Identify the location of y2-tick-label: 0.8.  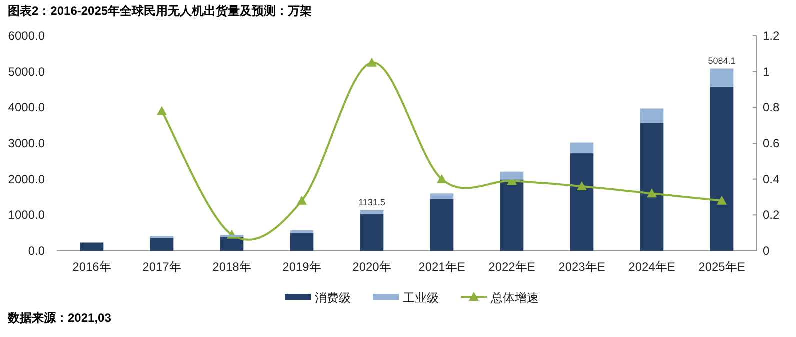
(771, 107).